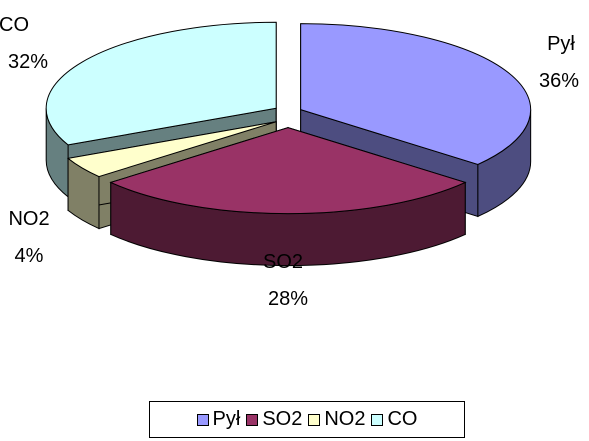  What do you see at coordinates (416, 94) in the screenshot?
I see `pie-slice-top-pyl` at bounding box center [416, 94].